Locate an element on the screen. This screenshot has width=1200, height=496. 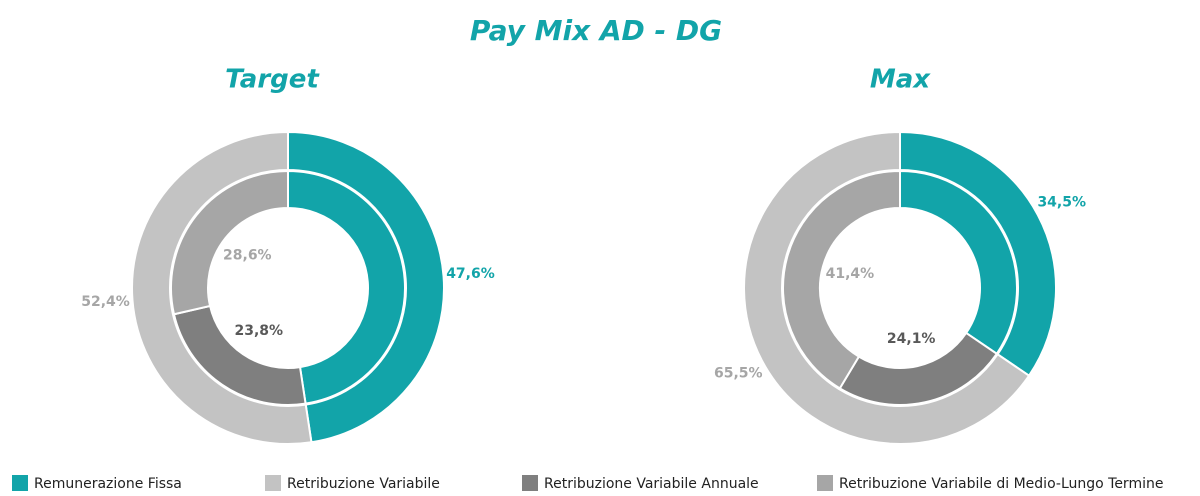
legend-label: Retribuzione Variabile is located at coordinates (363, 484).